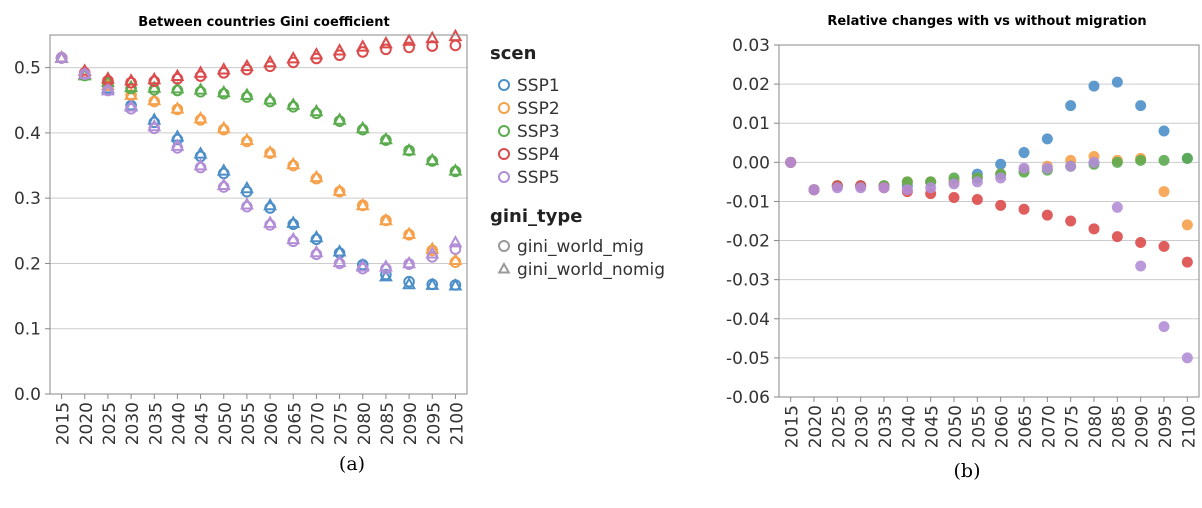 This screenshot has height=508, width=1202. I want to click on y-tick-label: 0.4, so click(27, 134).